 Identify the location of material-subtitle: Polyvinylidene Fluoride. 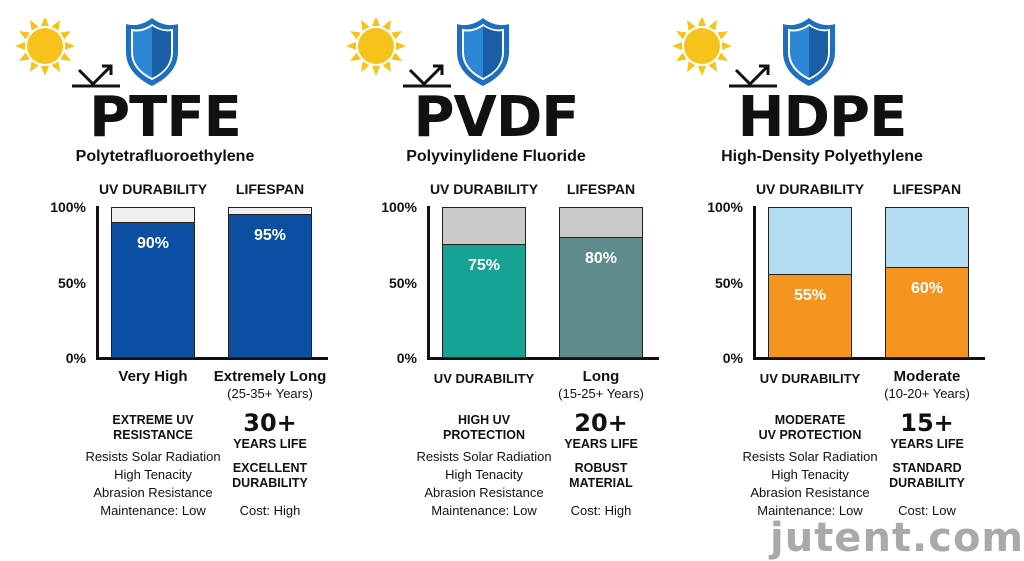
(496, 156).